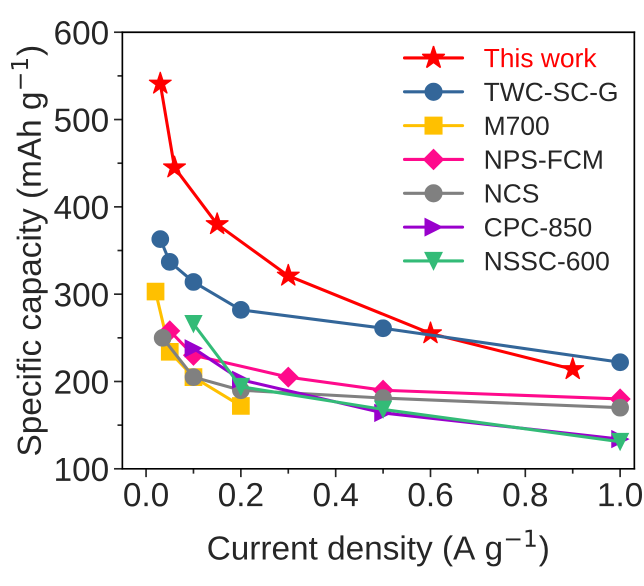 Image resolution: width=644 pixels, height=586 pixels. What do you see at coordinates (81, 294) in the screenshot?
I see `y-tick-label: 300` at bounding box center [81, 294].